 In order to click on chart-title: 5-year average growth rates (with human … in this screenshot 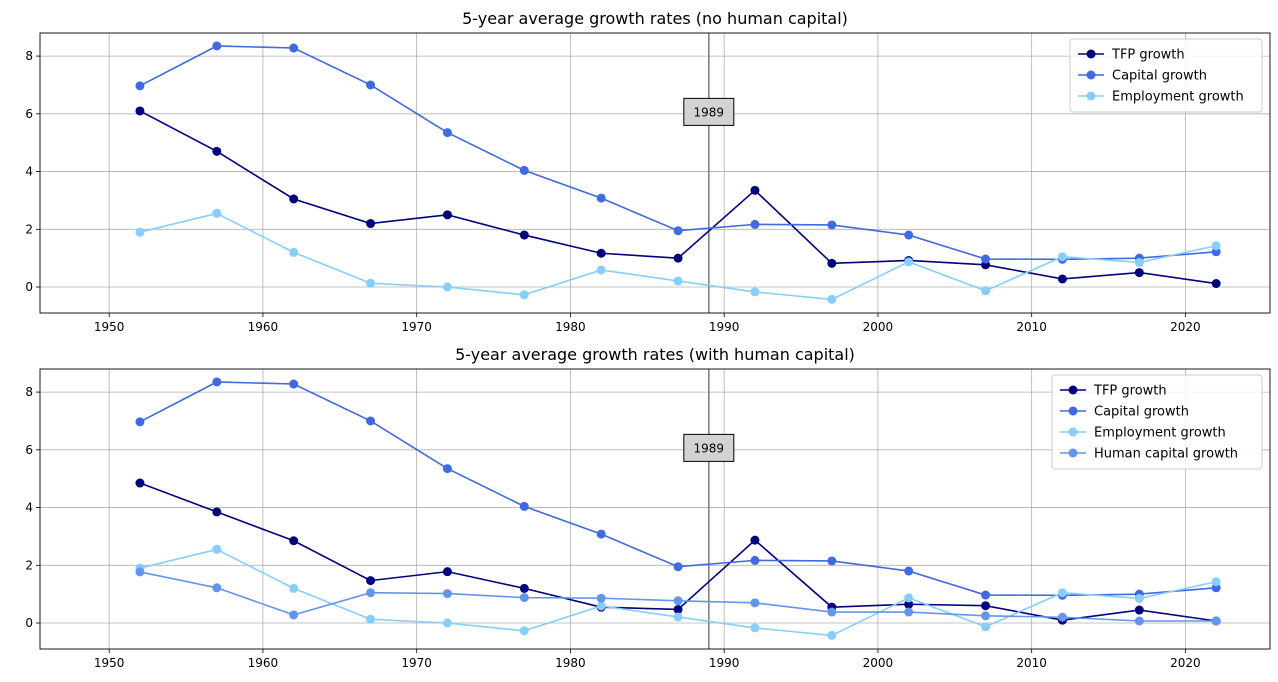, I will do `click(655, 354)`.